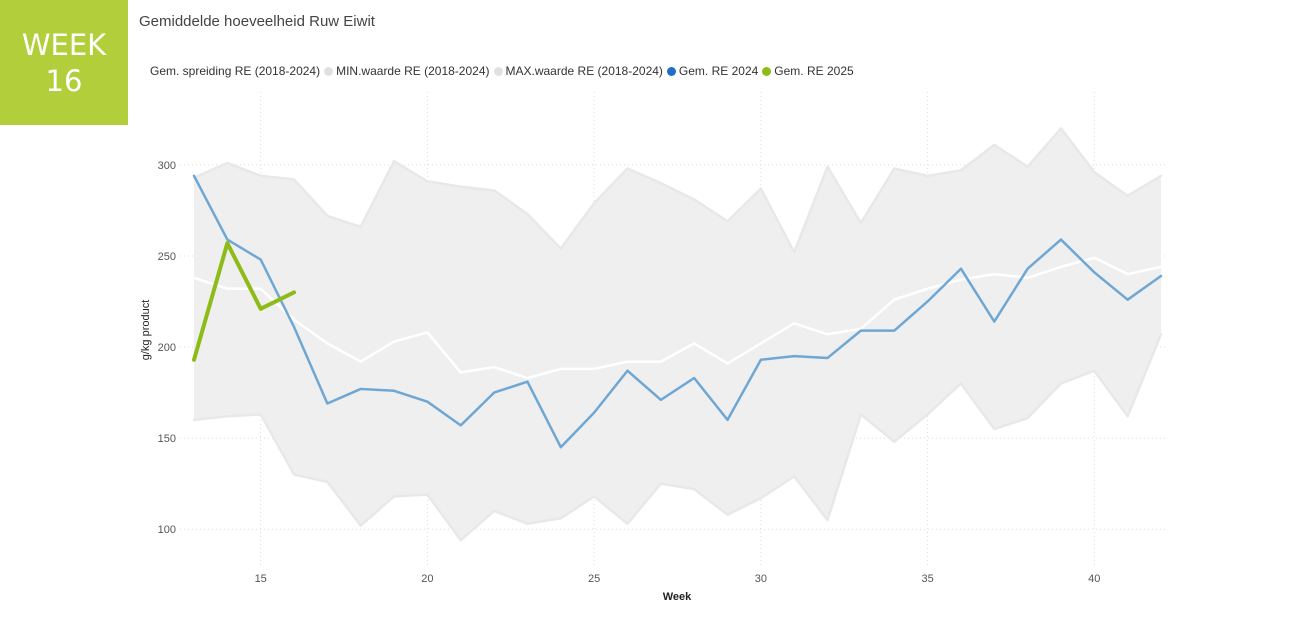  I want to click on y-tick-label: 250, so click(167, 257).